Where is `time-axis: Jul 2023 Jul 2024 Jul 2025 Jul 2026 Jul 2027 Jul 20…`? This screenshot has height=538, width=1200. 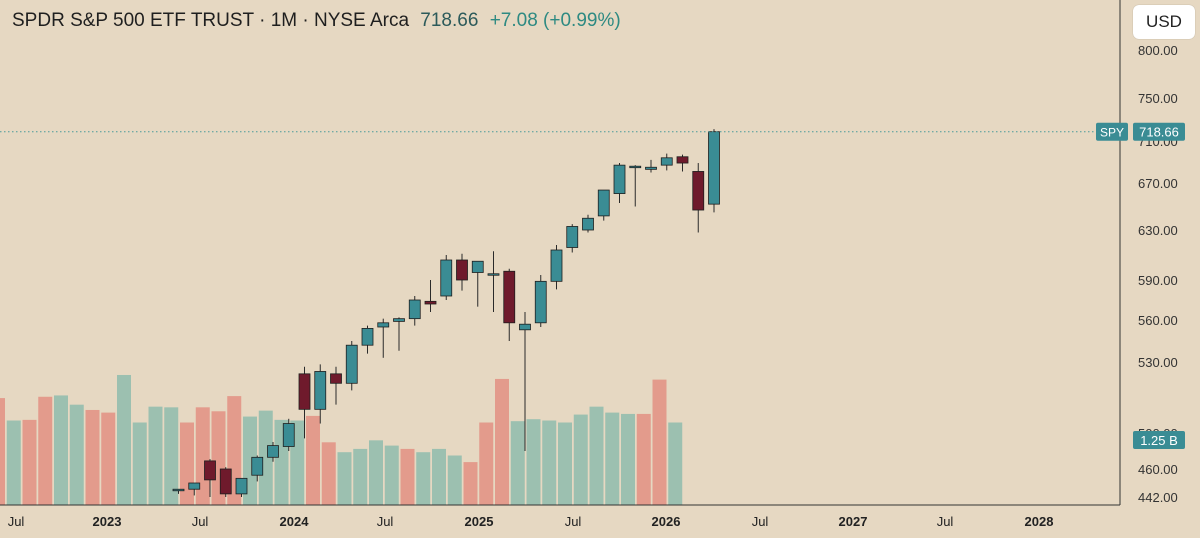 time-axis: Jul 2023 Jul 2024 Jul 2025 Jul 2026 Jul 2027 Jul 20… is located at coordinates (531, 521).